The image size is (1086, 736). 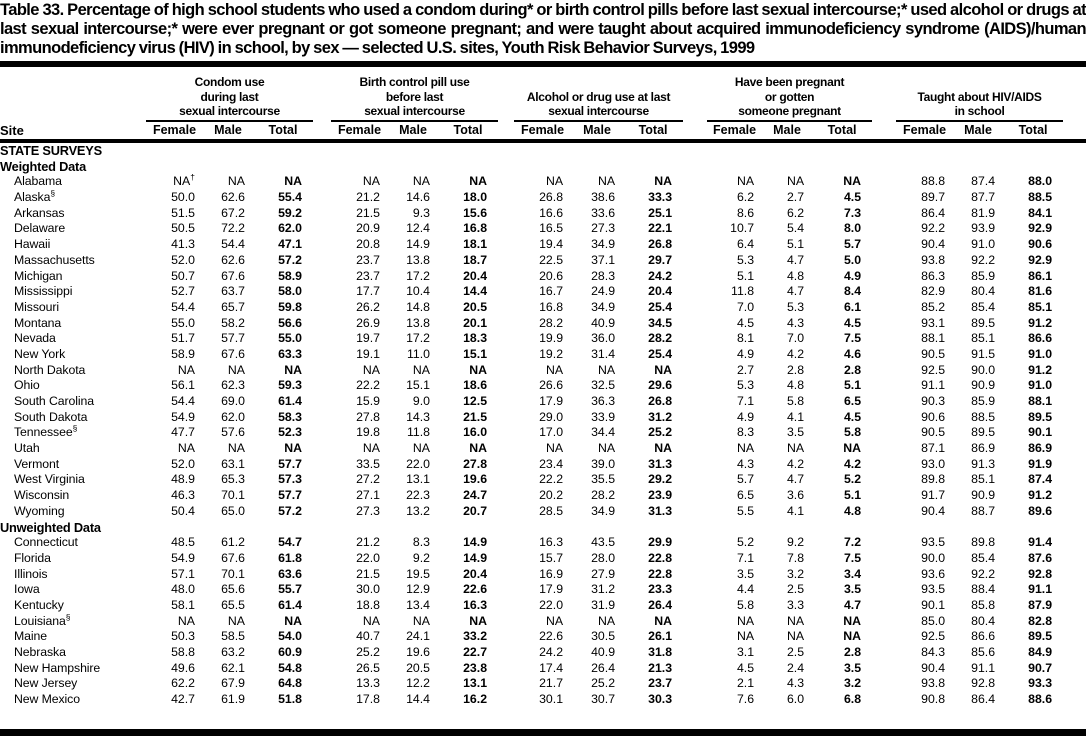 I want to click on value-cell-male: 85.6, so click(x=983, y=652).